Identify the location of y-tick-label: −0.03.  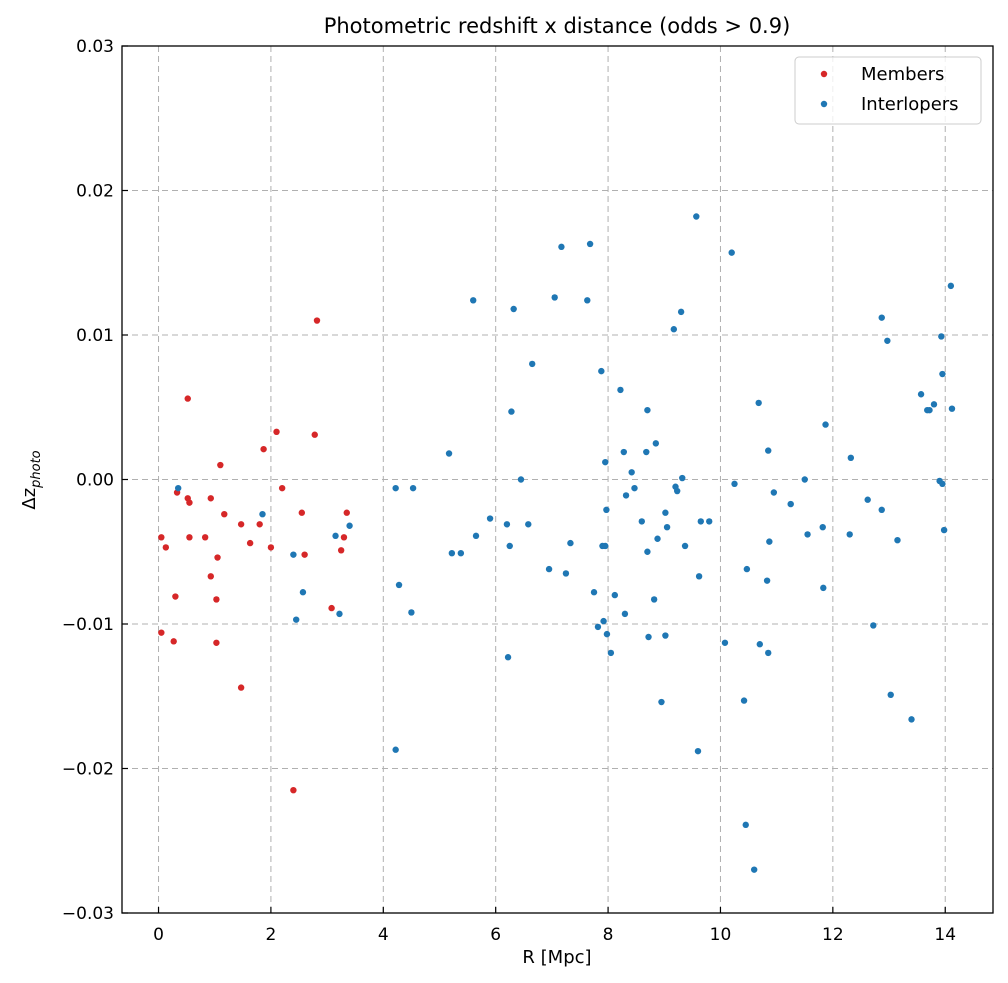
(88, 914).